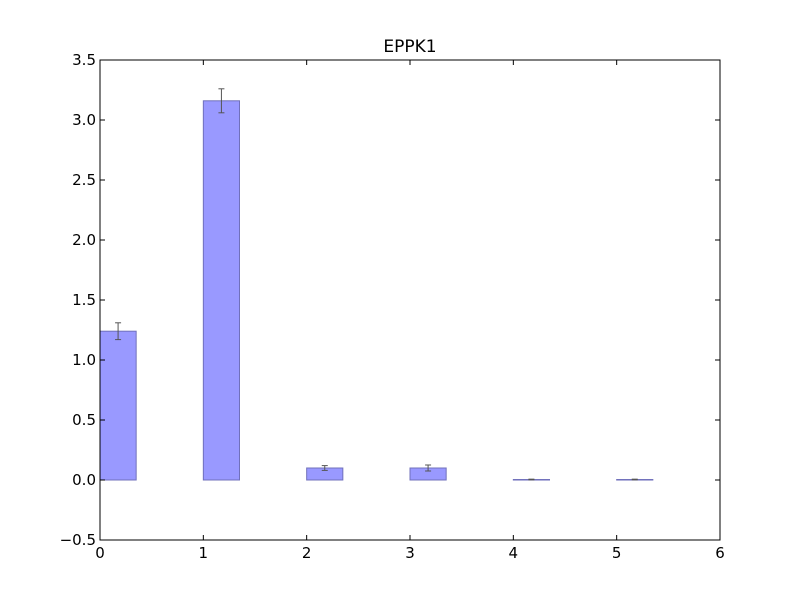 This screenshot has width=800, height=600. What do you see at coordinates (204, 553) in the screenshot?
I see `x-tick-label-1: 1` at bounding box center [204, 553].